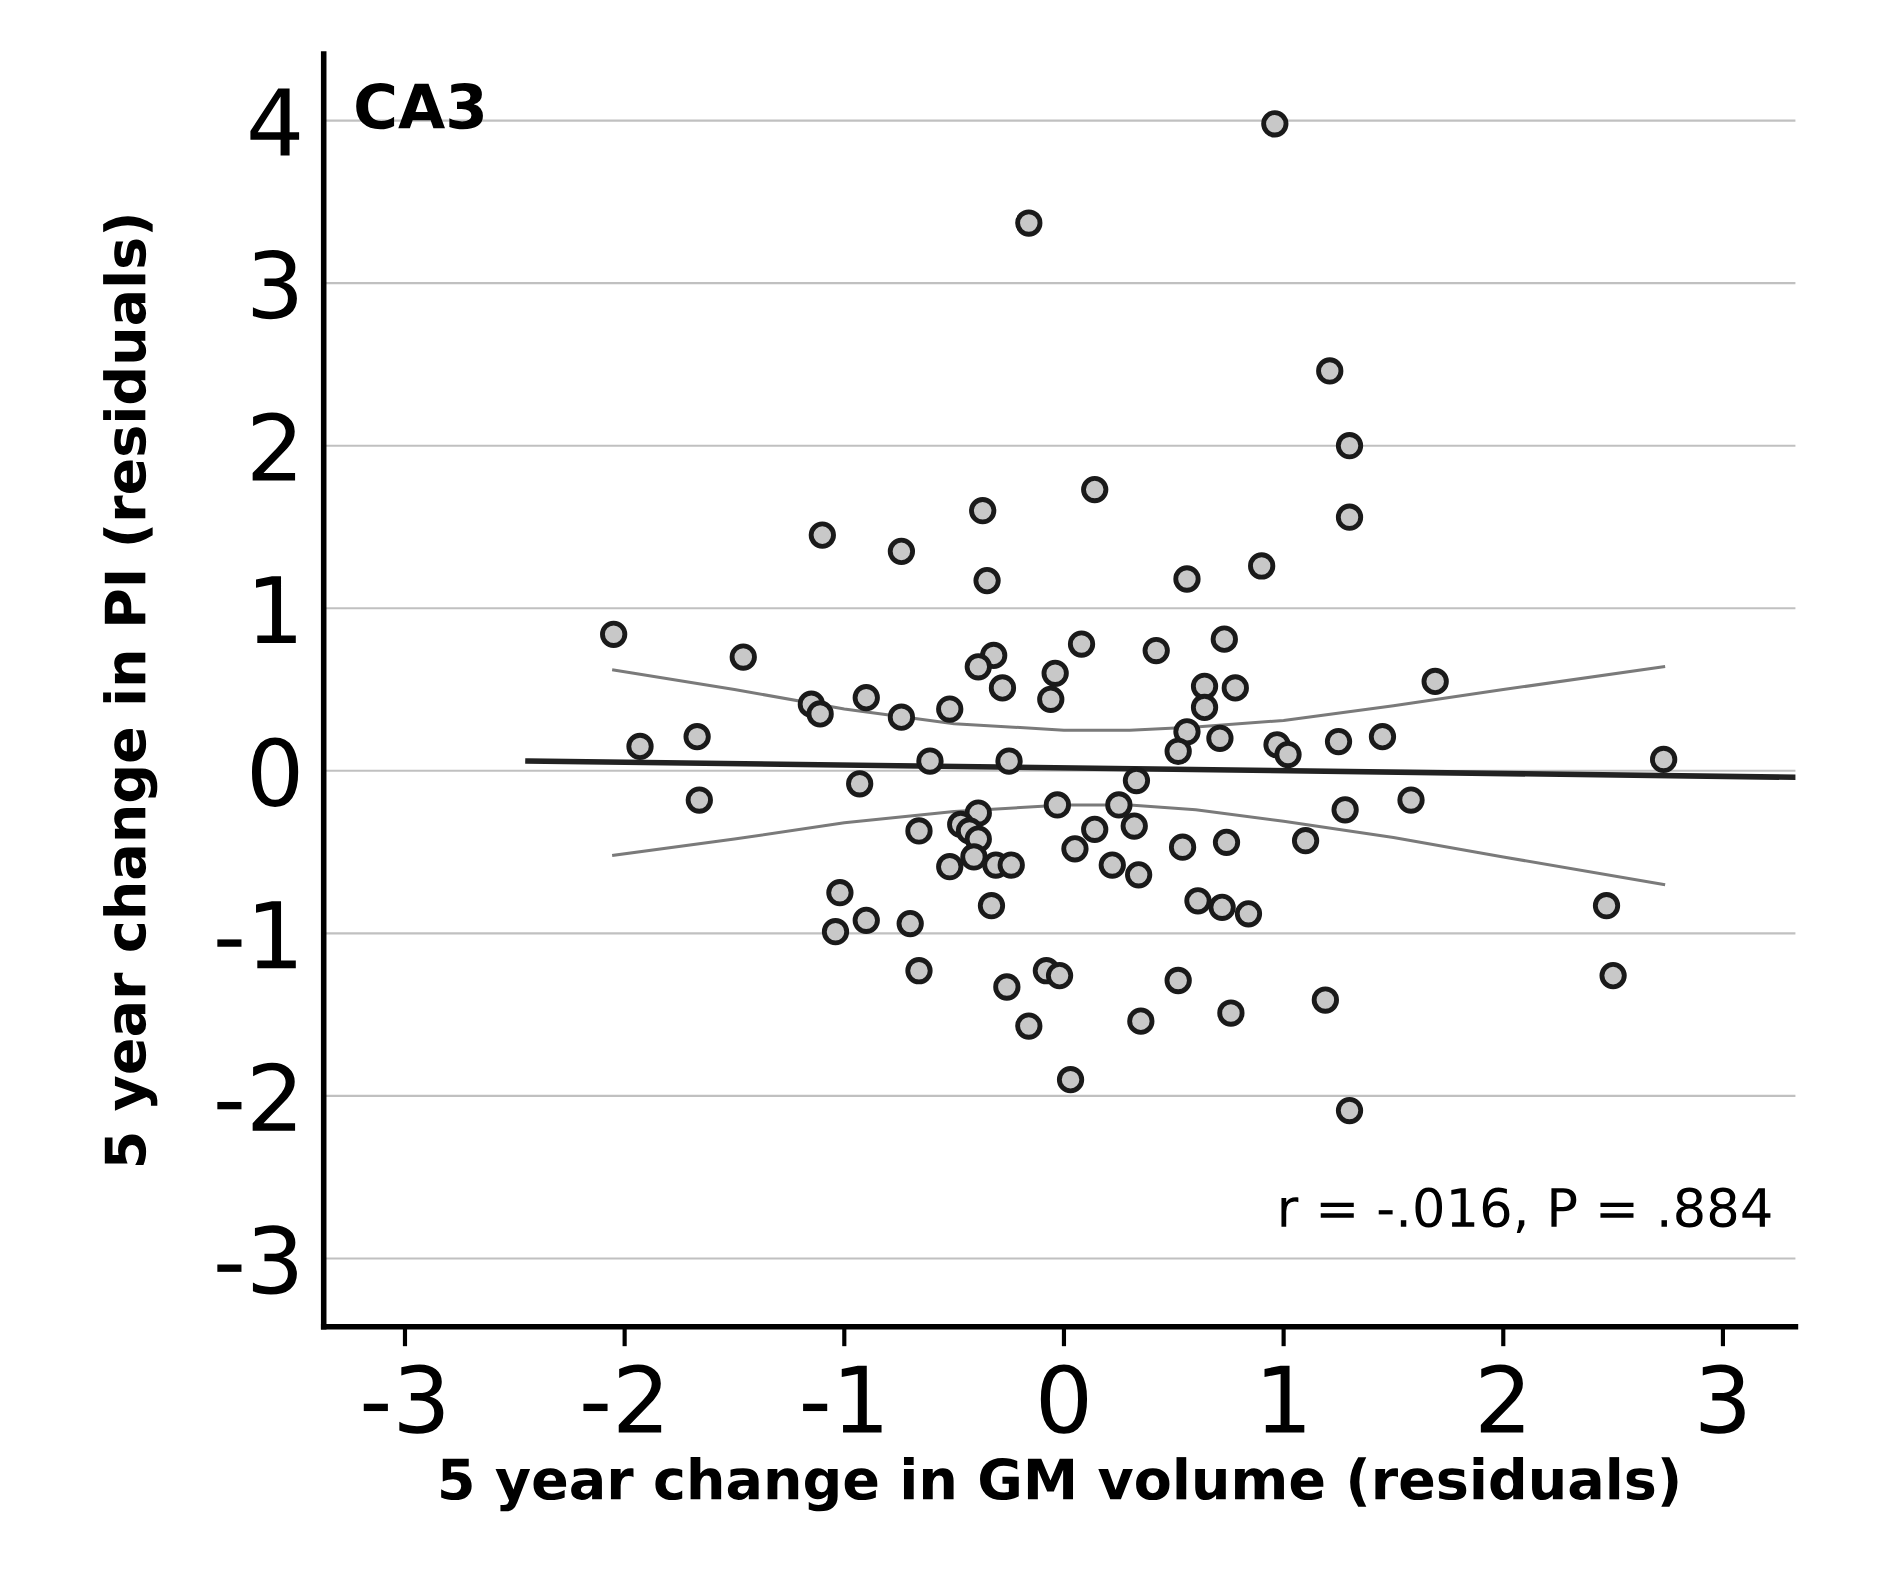 This screenshot has height=1587, width=1882. Describe the element at coordinates (257, 1260) in the screenshot. I see `y-tick-label: -3` at that location.